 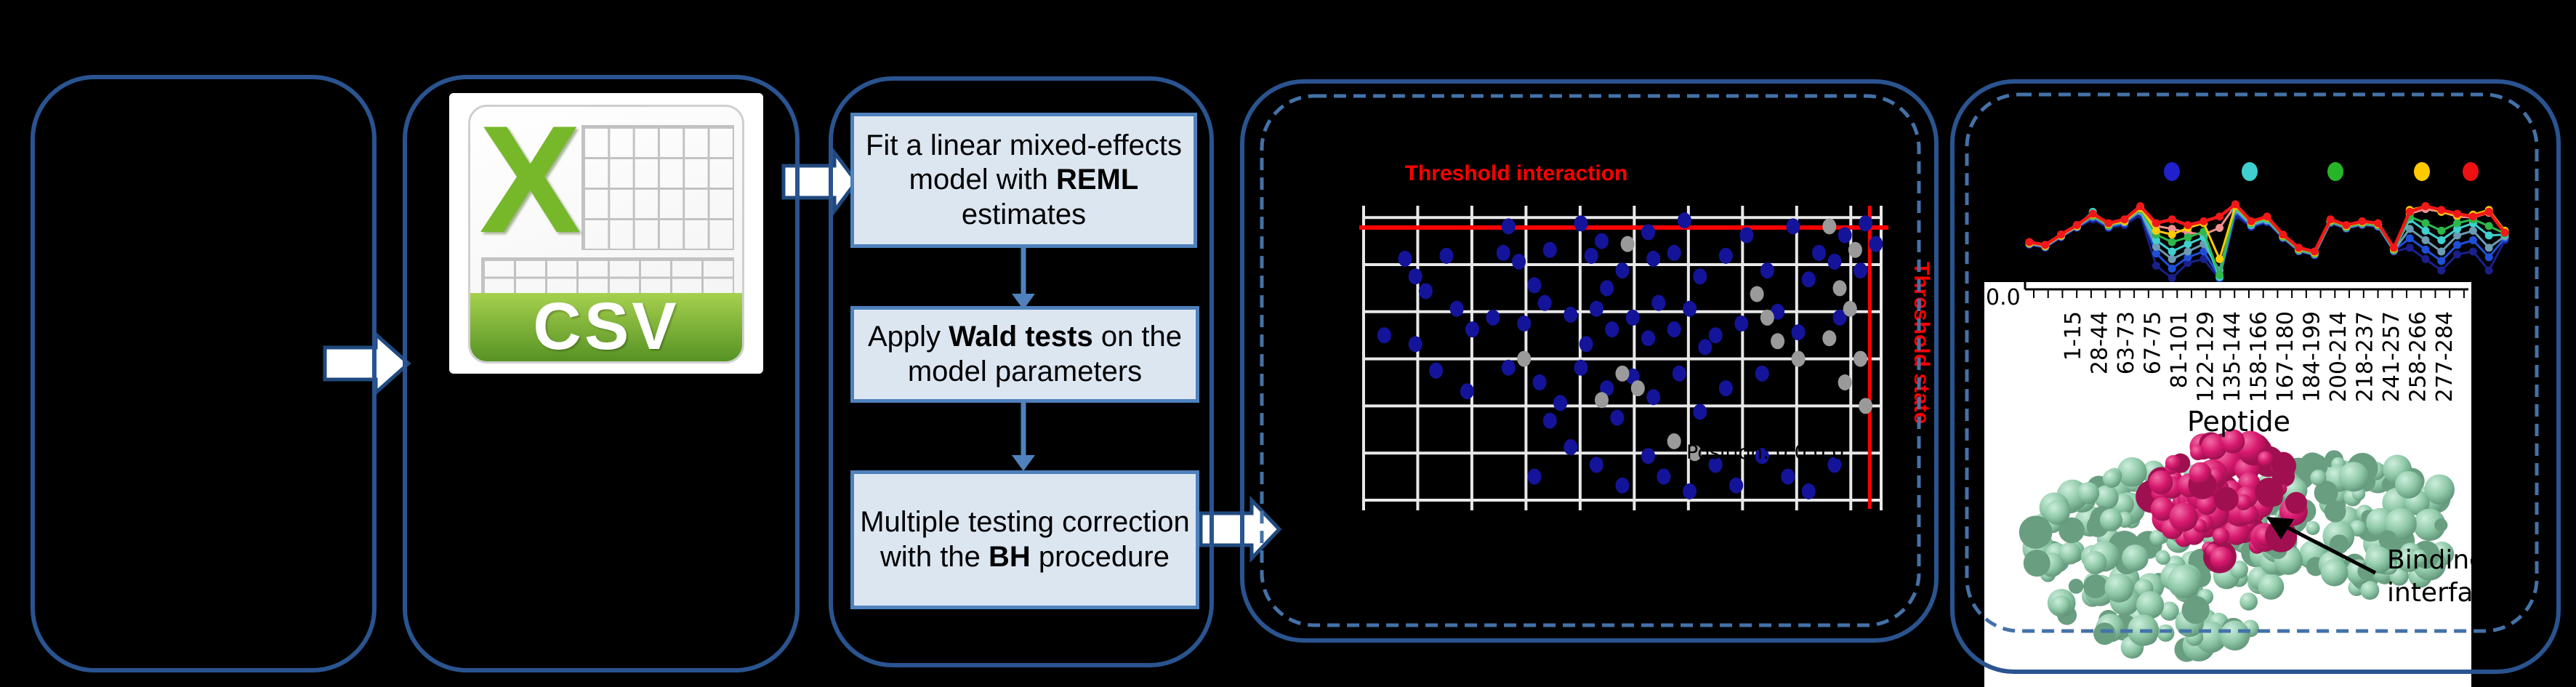 What do you see at coordinates (2179, 349) in the screenshot?
I see `peptide-axis-label: 81-101` at bounding box center [2179, 349].